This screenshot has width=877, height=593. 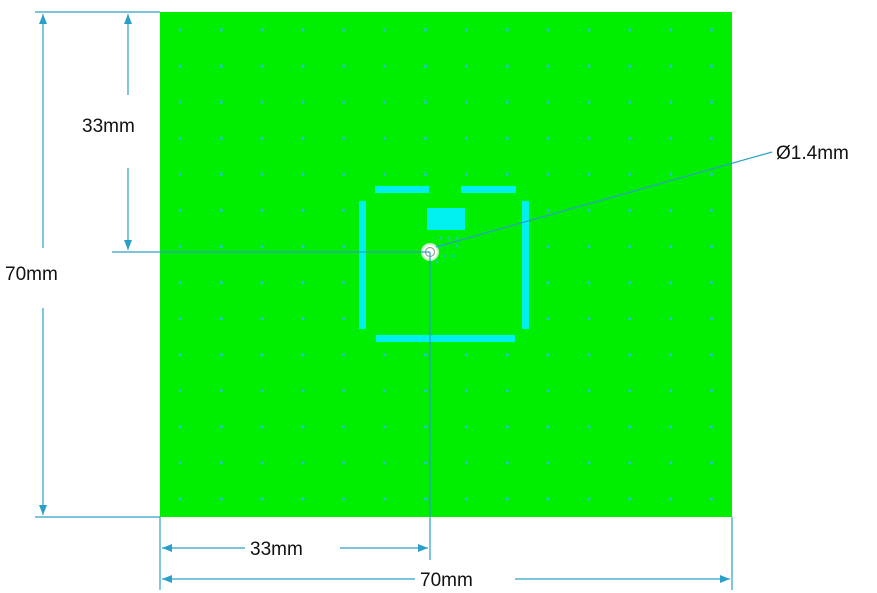 I want to click on arrow-h33-left, so click(x=167, y=548).